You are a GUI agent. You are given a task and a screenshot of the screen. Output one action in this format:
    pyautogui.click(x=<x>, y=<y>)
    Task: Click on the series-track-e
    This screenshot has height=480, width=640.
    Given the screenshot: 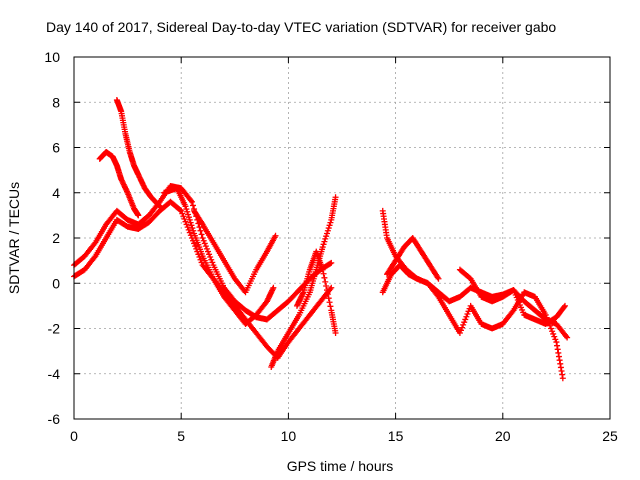 What is the action you would take?
    pyautogui.click(x=219, y=256)
    